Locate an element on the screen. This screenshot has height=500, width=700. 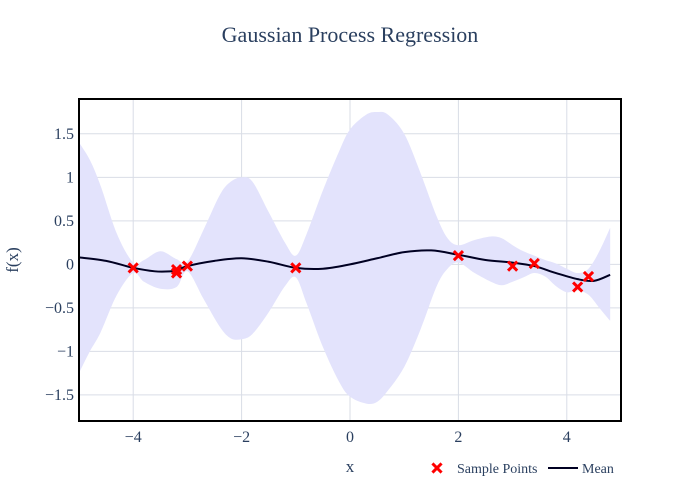
x-marker-icon is located at coordinates (437, 468).